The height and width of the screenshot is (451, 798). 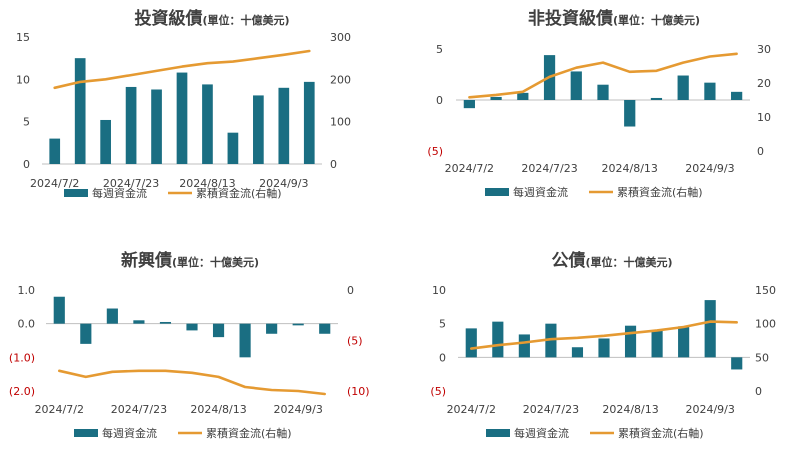 What do you see at coordinates (27, 324) in the screenshot?
I see `left-axis-tick-label: 0.0` at bounding box center [27, 324].